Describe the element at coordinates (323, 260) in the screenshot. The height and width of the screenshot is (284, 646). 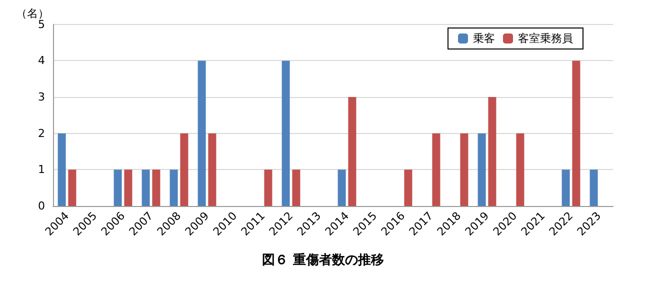
I see `text: 図６ 重傷者数の推移` at that location.